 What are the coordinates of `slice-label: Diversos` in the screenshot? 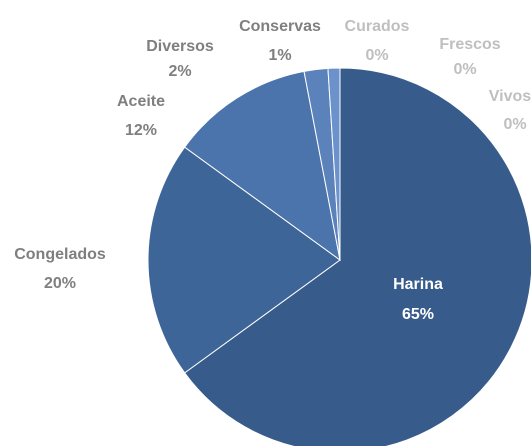 It's located at (180, 46).